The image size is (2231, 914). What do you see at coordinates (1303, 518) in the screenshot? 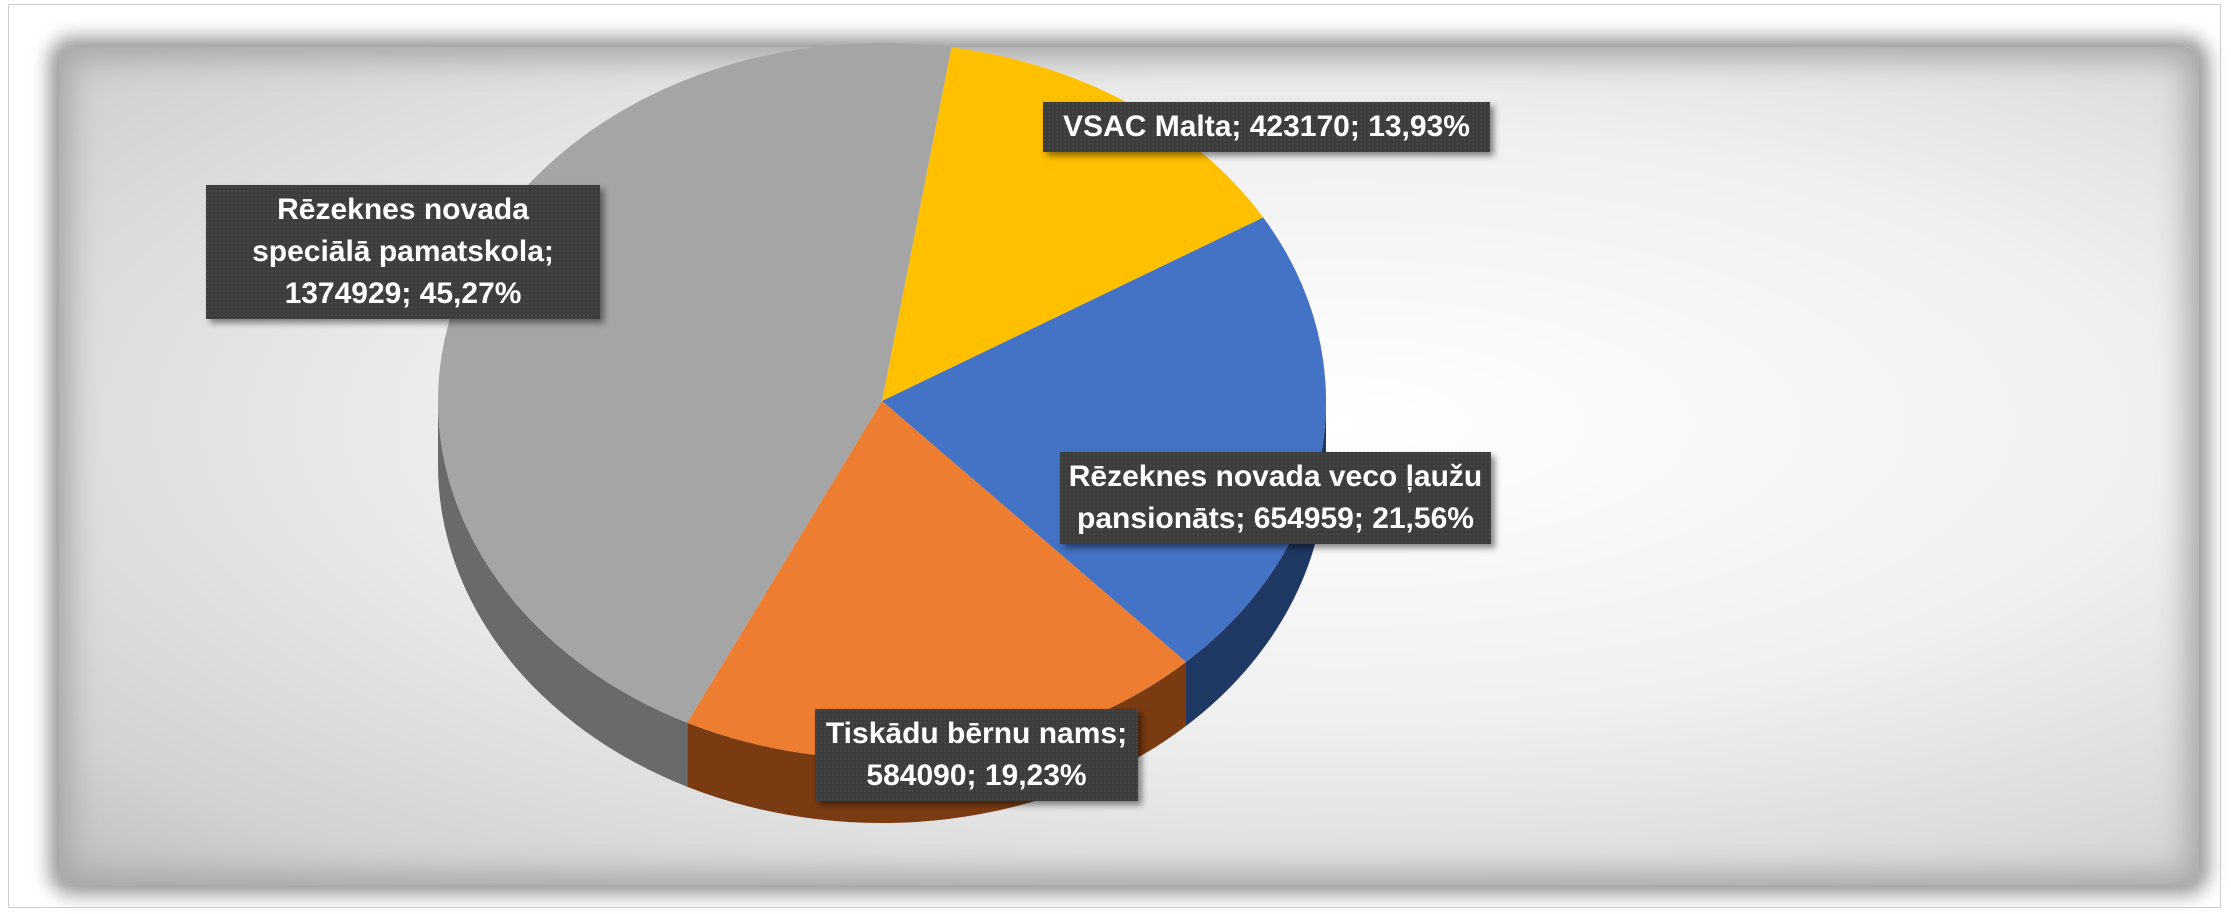
I see `label-value: 654959` at bounding box center [1303, 518].